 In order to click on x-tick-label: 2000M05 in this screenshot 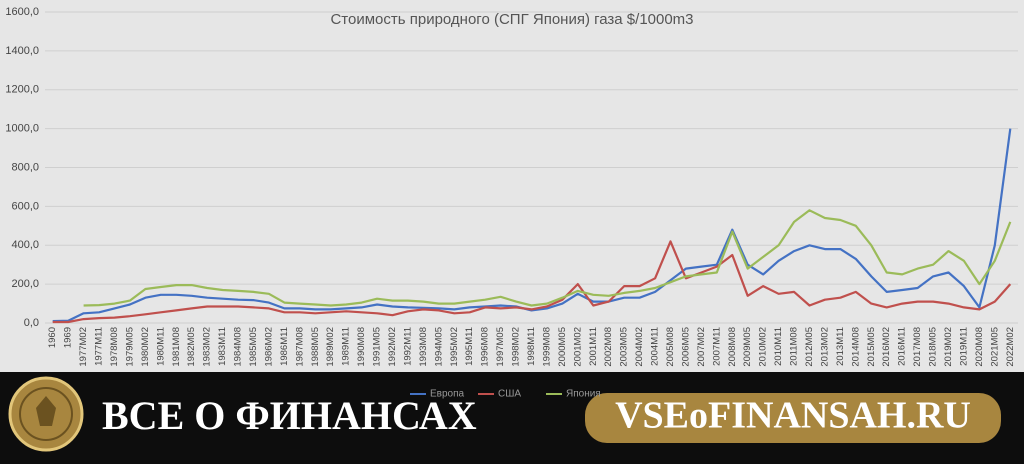, I will do `click(562, 347)`.